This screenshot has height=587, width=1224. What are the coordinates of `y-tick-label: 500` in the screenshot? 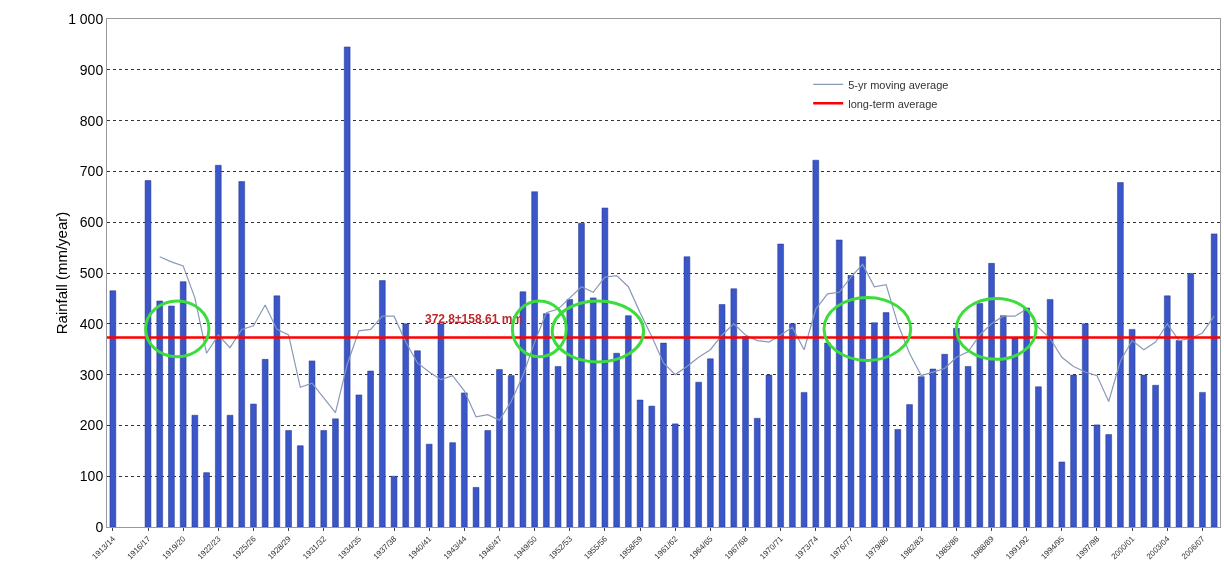 It's located at (91, 272).